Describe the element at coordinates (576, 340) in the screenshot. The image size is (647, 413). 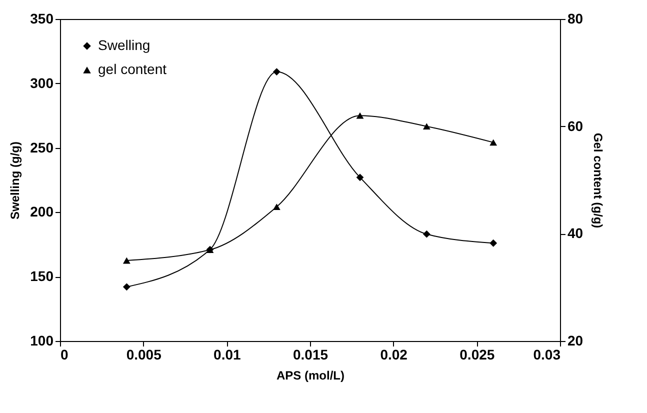
I see `y2-tick-label: 20` at that location.